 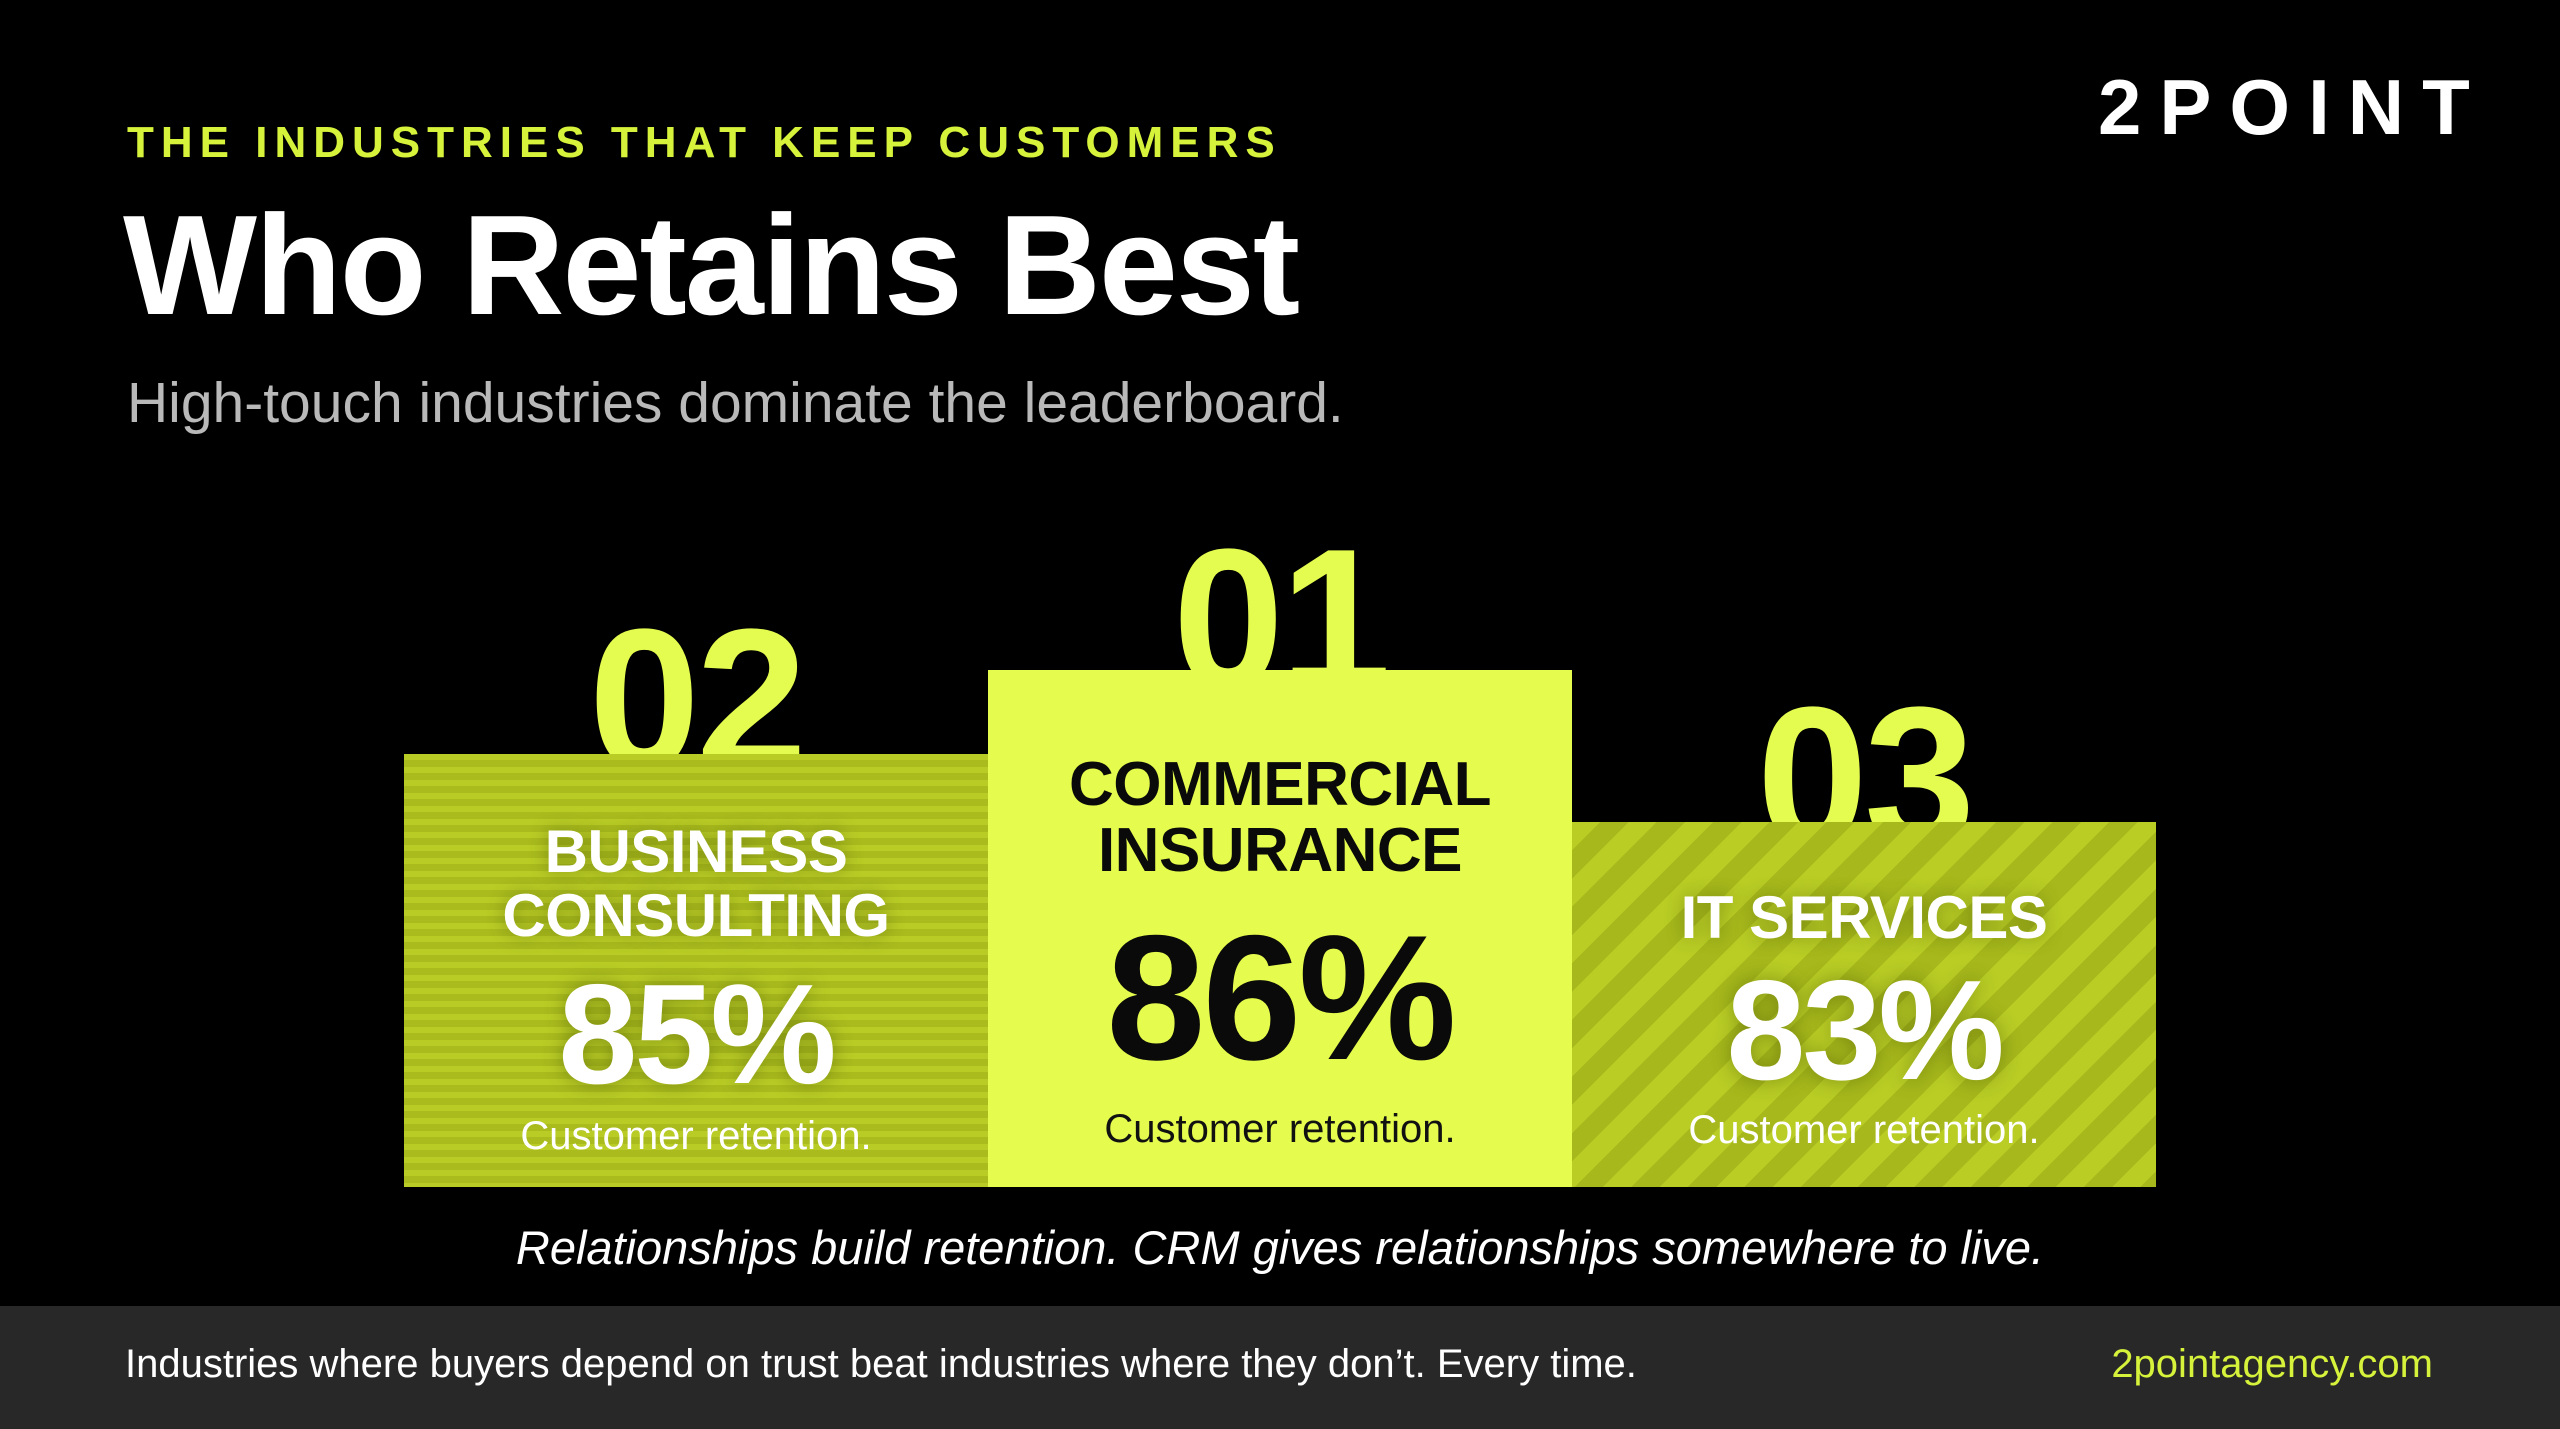 What do you see at coordinates (704, 142) in the screenshot?
I see `eyebrow-heading: THE INDUSTRIES THAT KEEP CUSTOMERS` at bounding box center [704, 142].